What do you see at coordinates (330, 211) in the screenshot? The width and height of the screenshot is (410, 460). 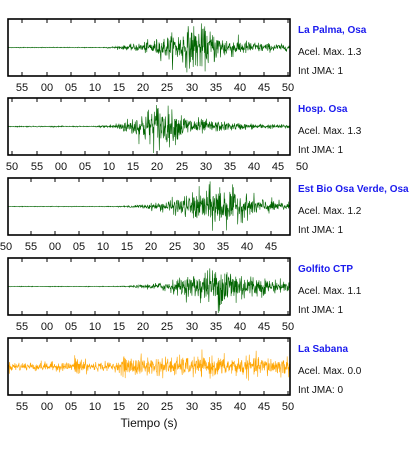 I see `max-acceleration-label: Acel. Max. 1.2` at bounding box center [330, 211].